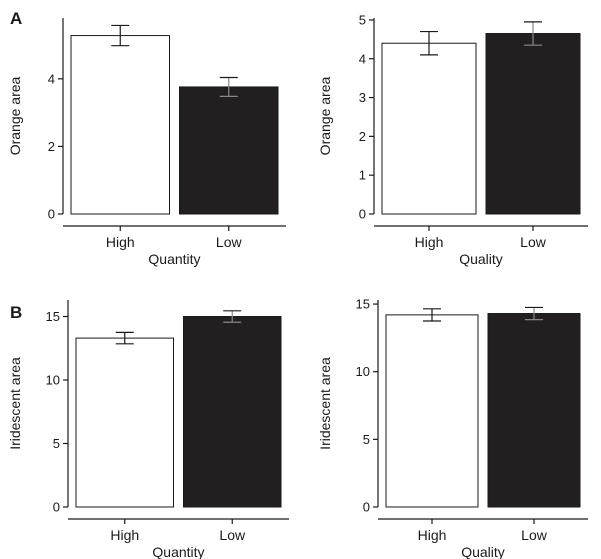  What do you see at coordinates (362, 175) in the screenshot?
I see `y-tick-label: 1` at bounding box center [362, 175].